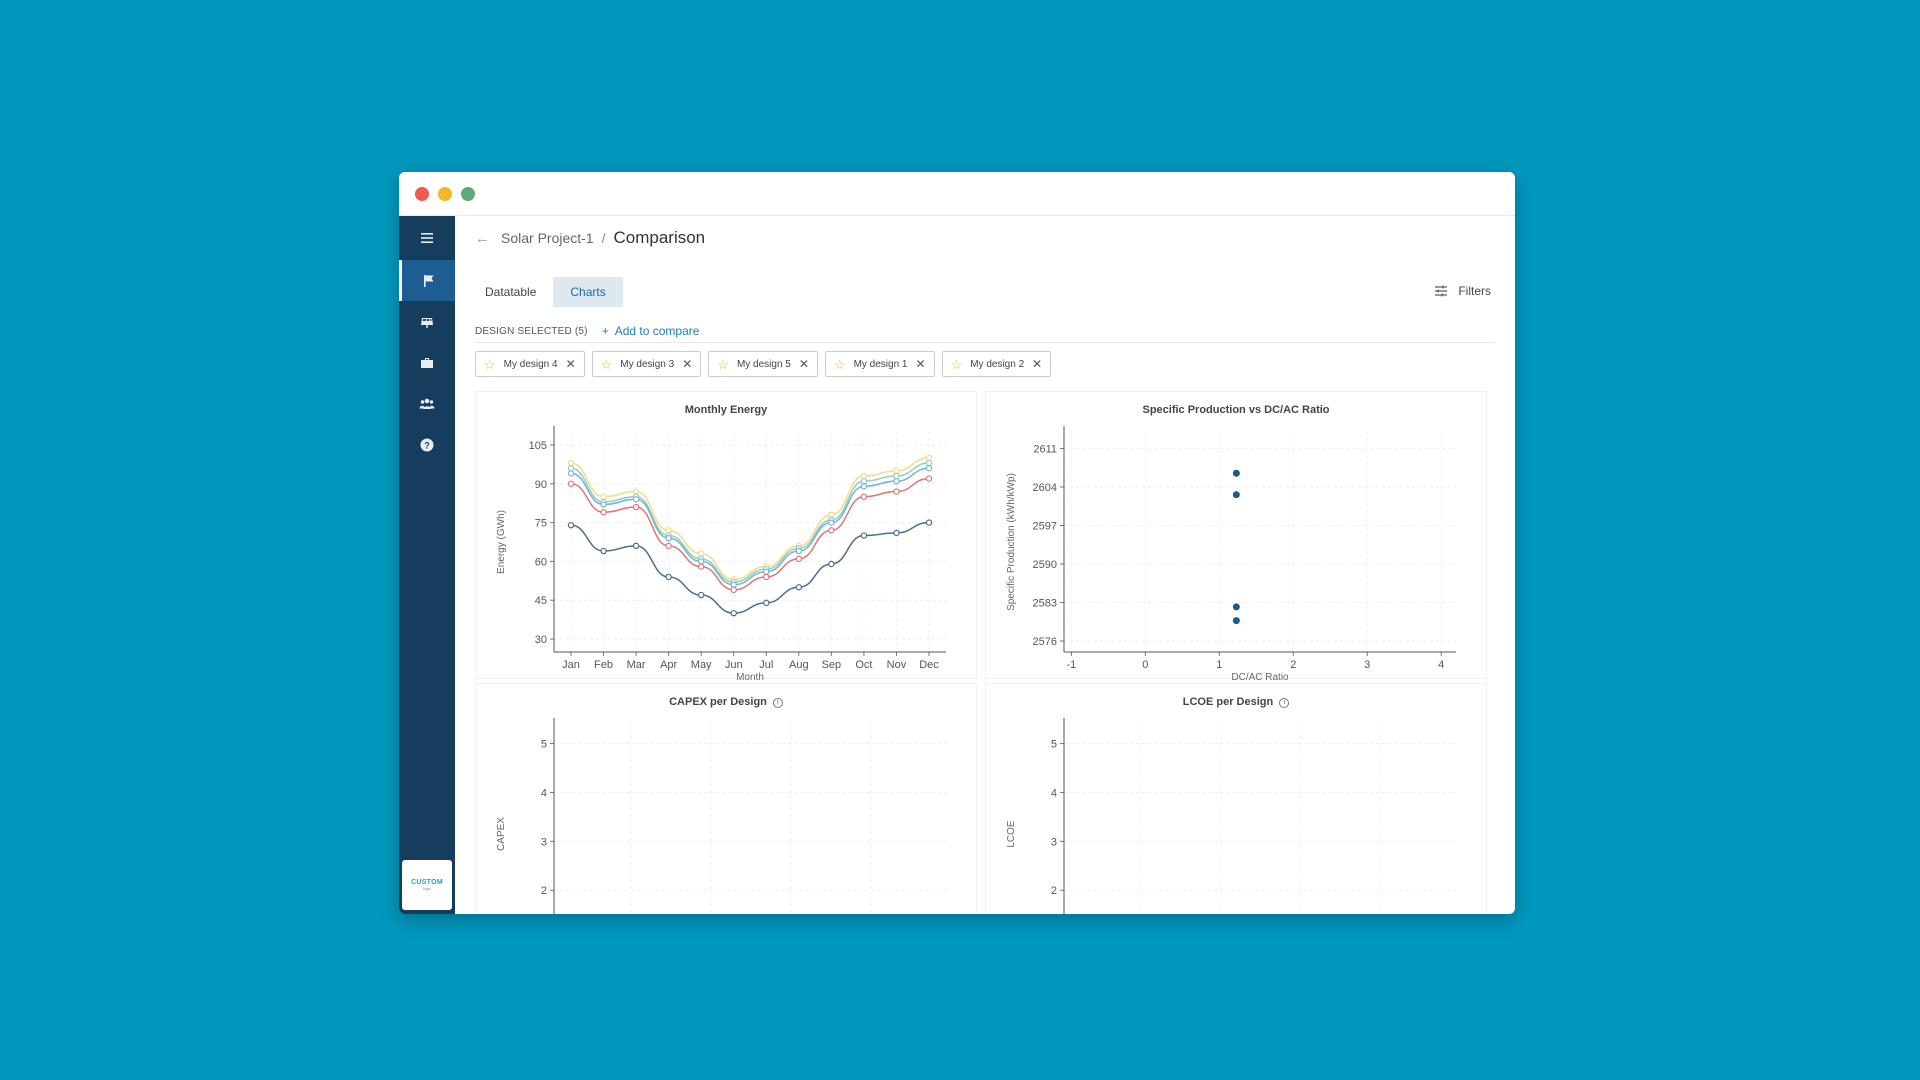 The width and height of the screenshot is (1920, 1080). I want to click on x-tick-label: Oct, so click(863, 665).